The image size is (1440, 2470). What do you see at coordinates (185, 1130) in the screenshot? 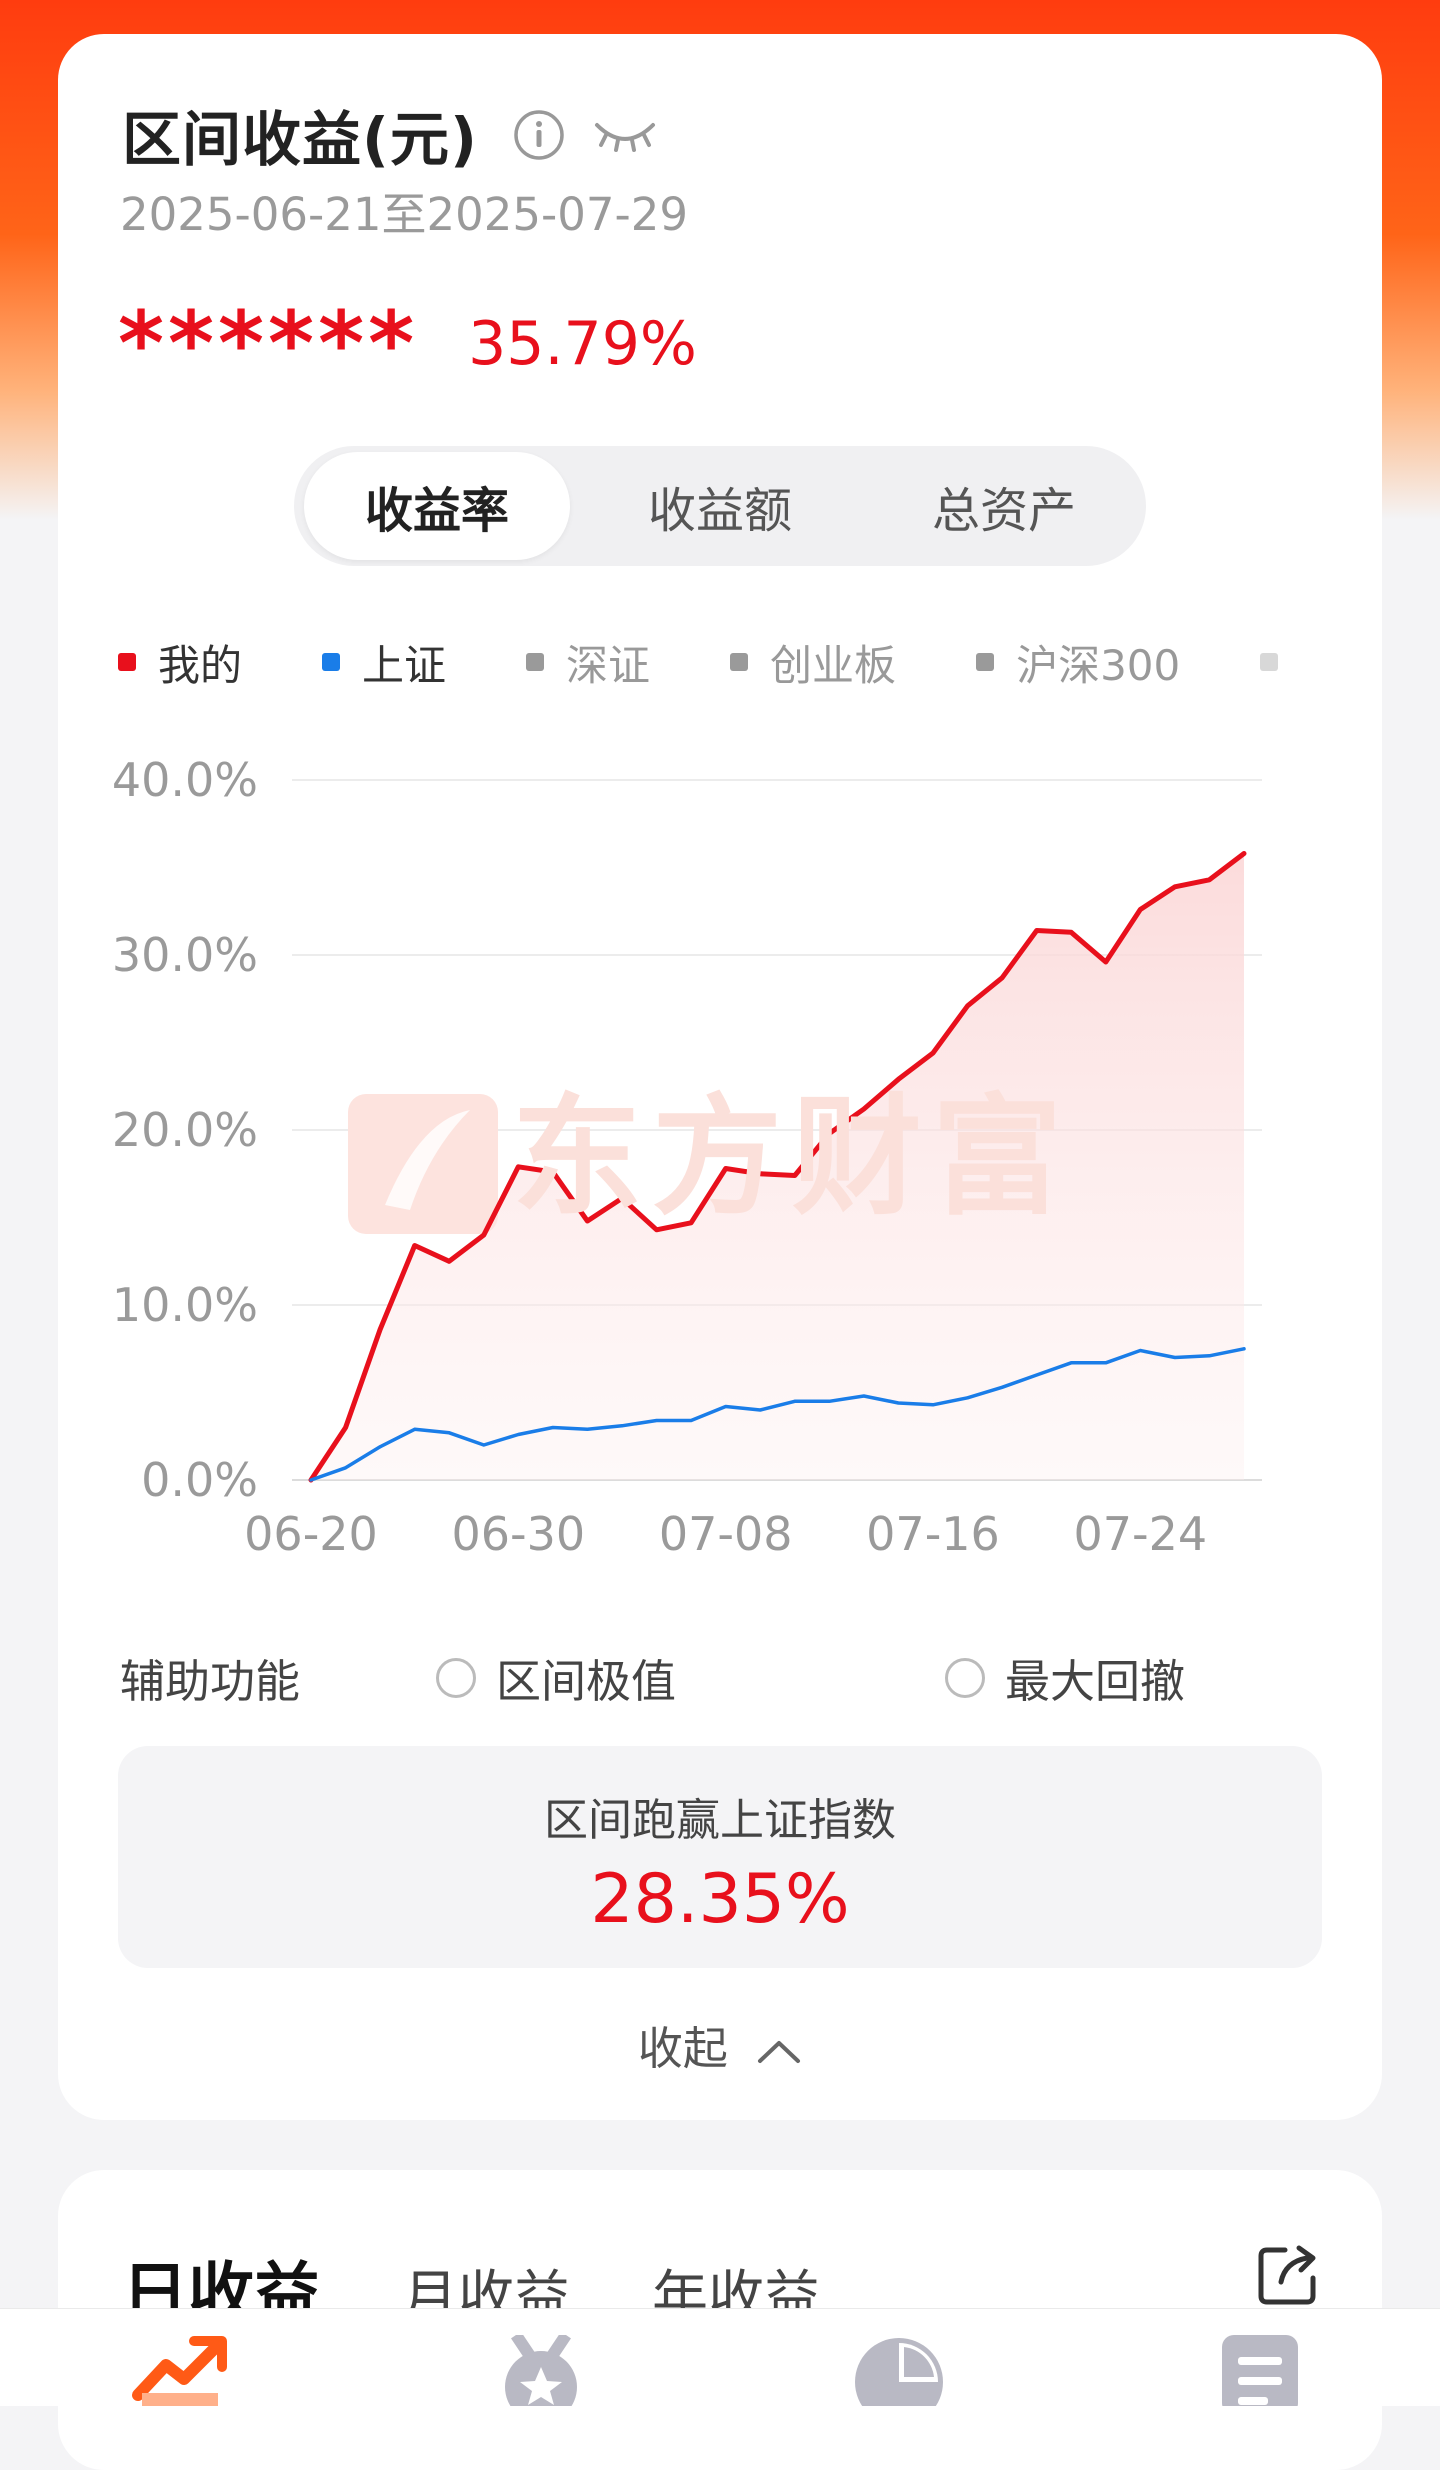
I see `y-tick-label: 20.0%` at bounding box center [185, 1130].